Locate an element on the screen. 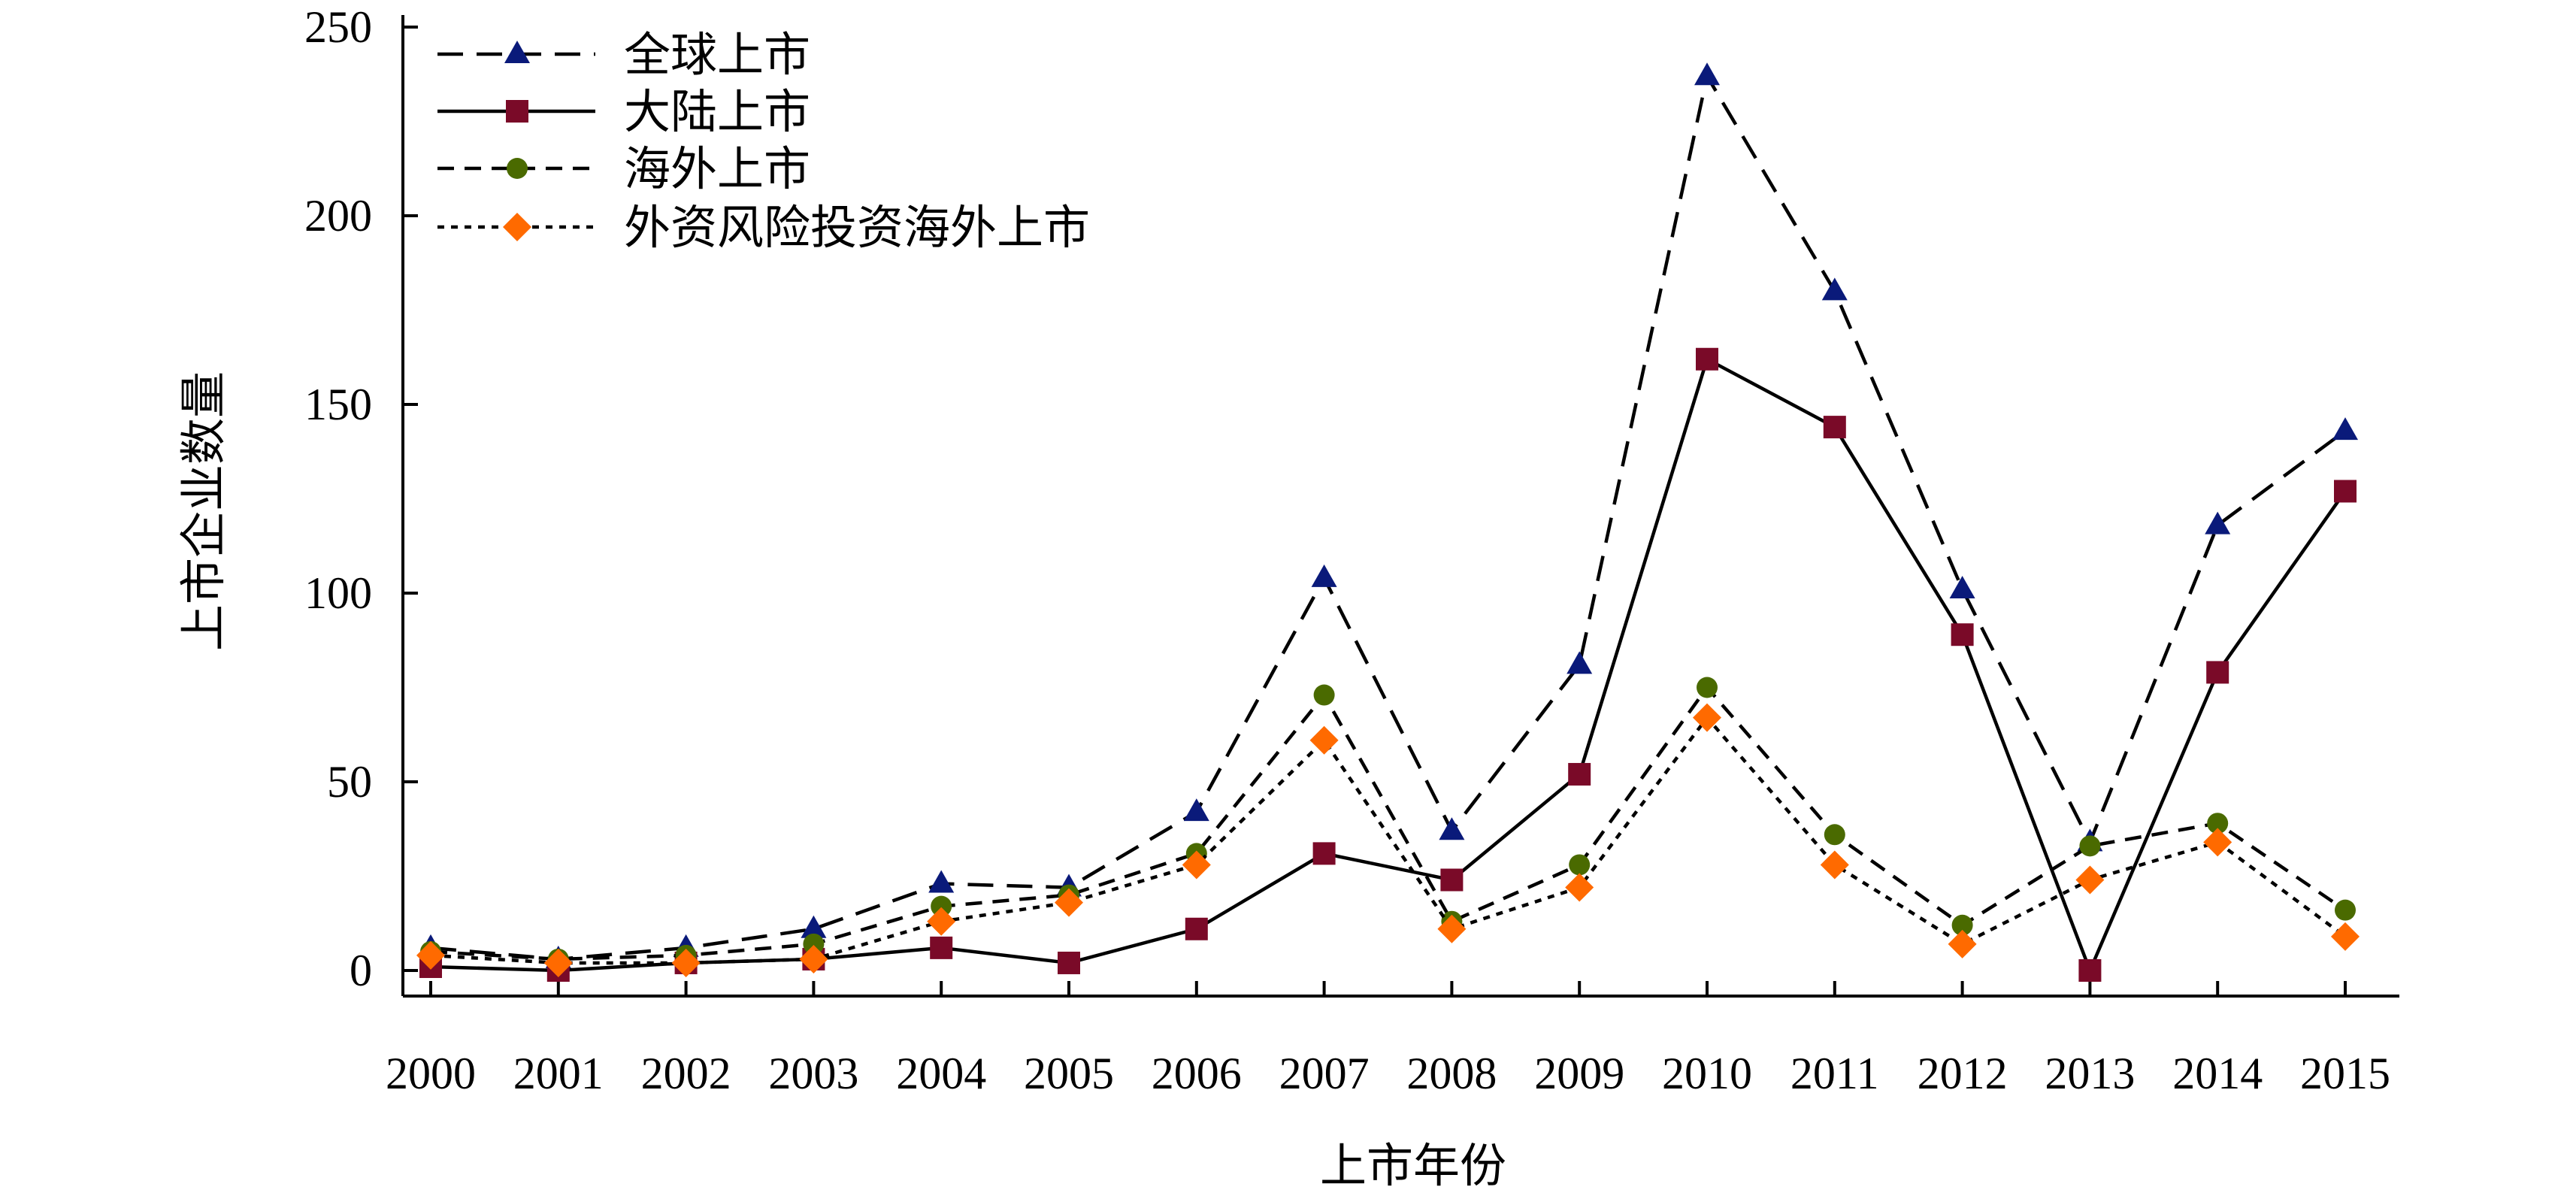  x-axis-label: 上市年份 is located at coordinates (1413, 1166).